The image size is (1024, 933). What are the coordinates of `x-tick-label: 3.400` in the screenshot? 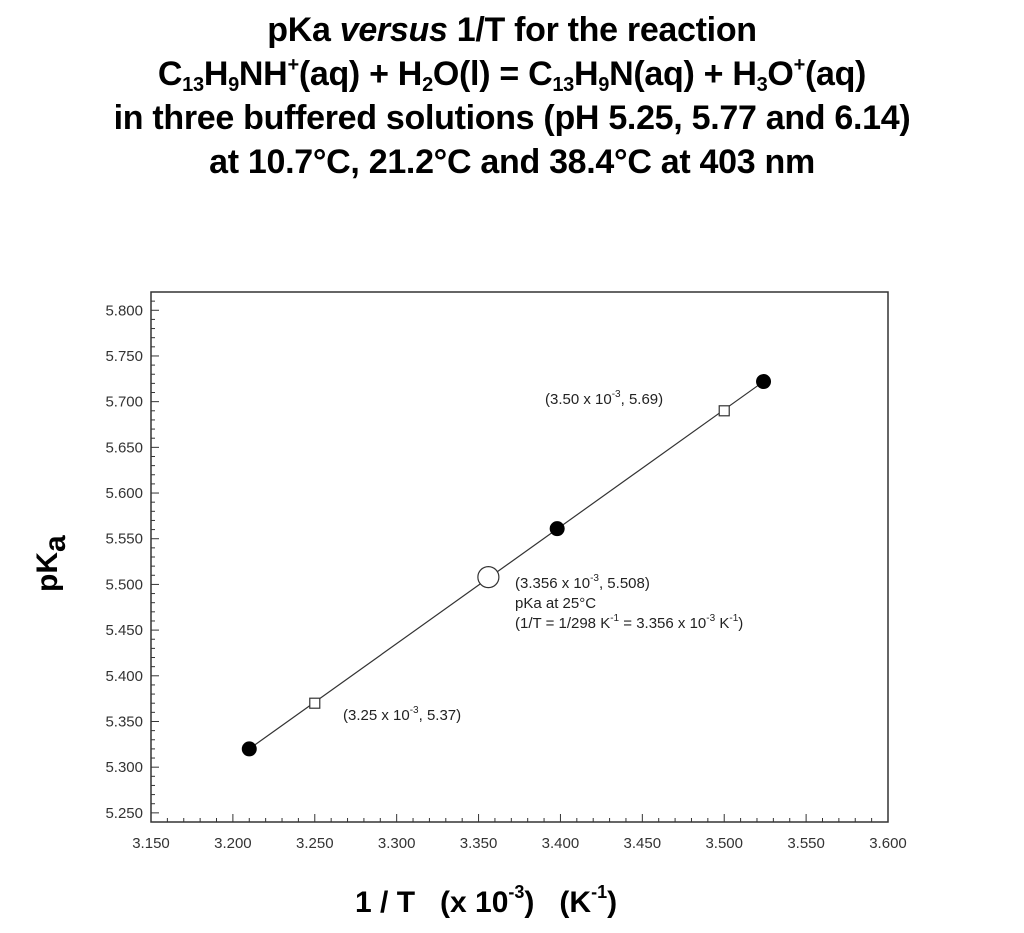 It's located at (561, 843).